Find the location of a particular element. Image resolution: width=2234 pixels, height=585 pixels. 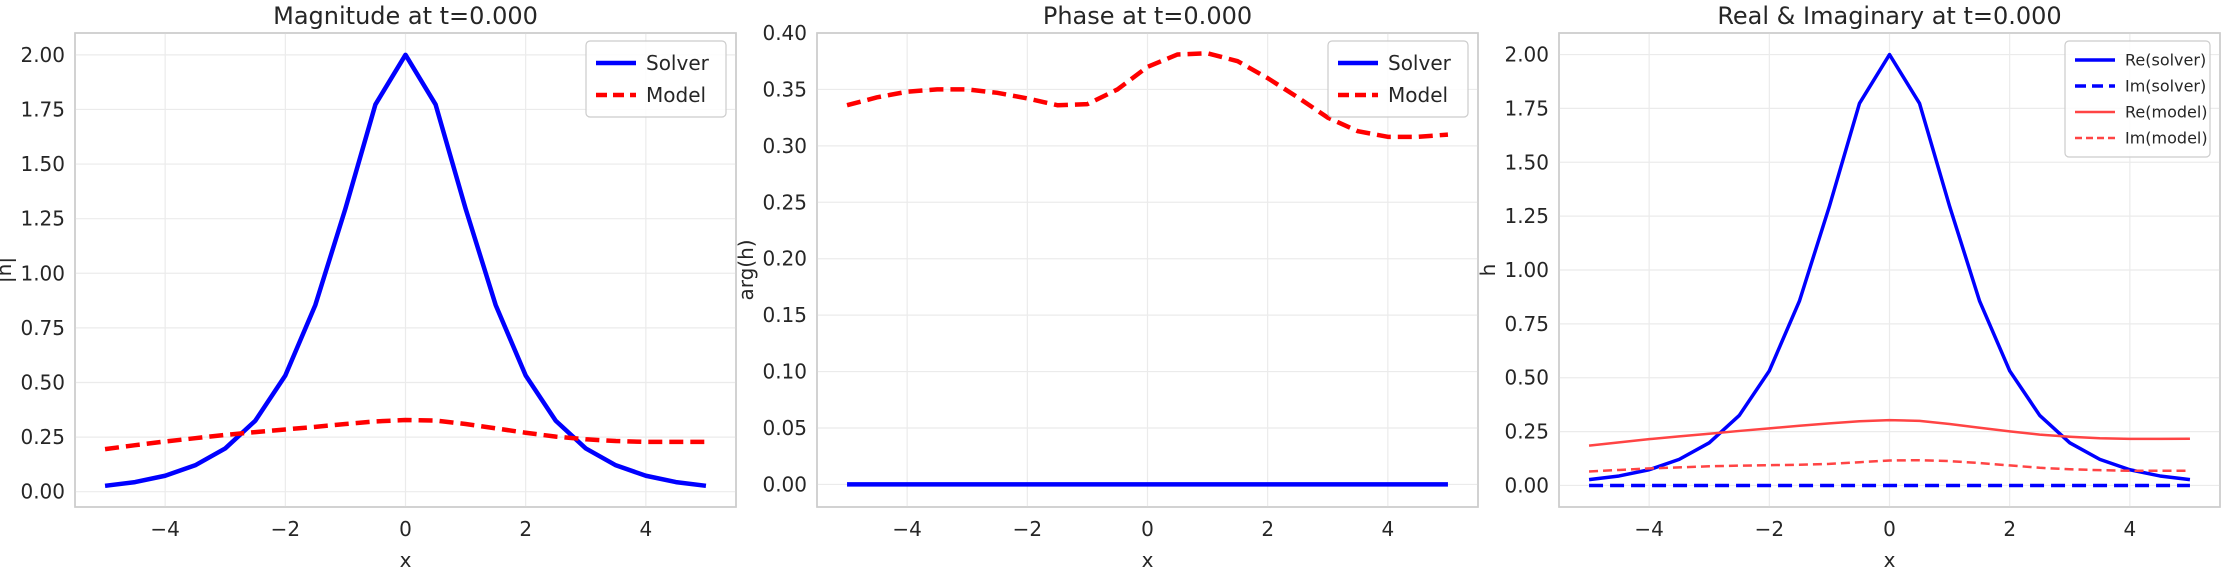

y-tick-label: 0.15 is located at coordinates (784, 315).